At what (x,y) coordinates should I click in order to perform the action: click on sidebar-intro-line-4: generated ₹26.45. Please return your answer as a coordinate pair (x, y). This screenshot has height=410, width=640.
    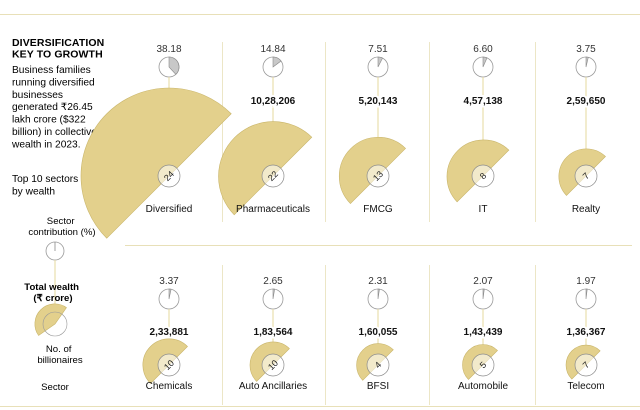
    Looking at the image, I should click on (52, 107).